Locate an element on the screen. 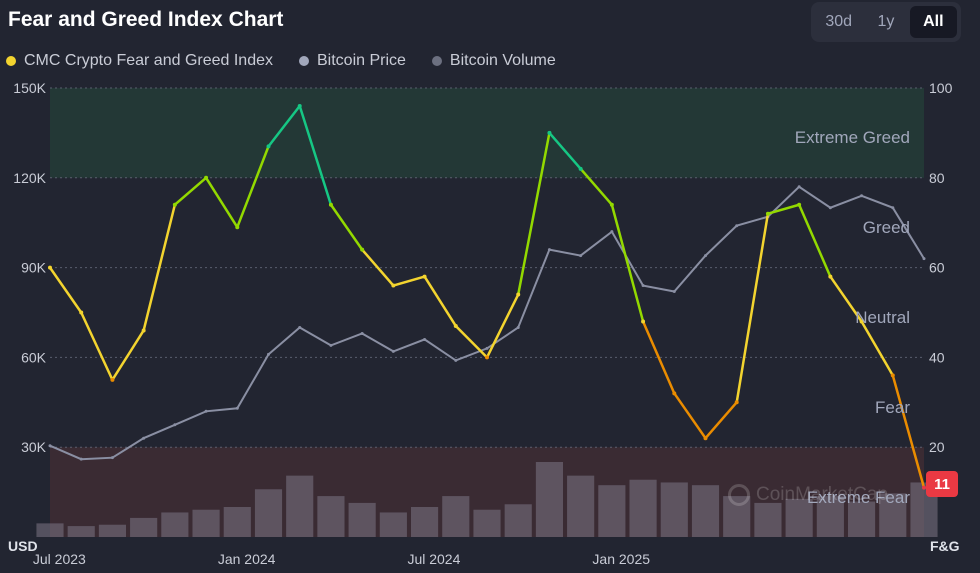 The height and width of the screenshot is (573, 980). right-axis-unit: F&G is located at coordinates (945, 546).